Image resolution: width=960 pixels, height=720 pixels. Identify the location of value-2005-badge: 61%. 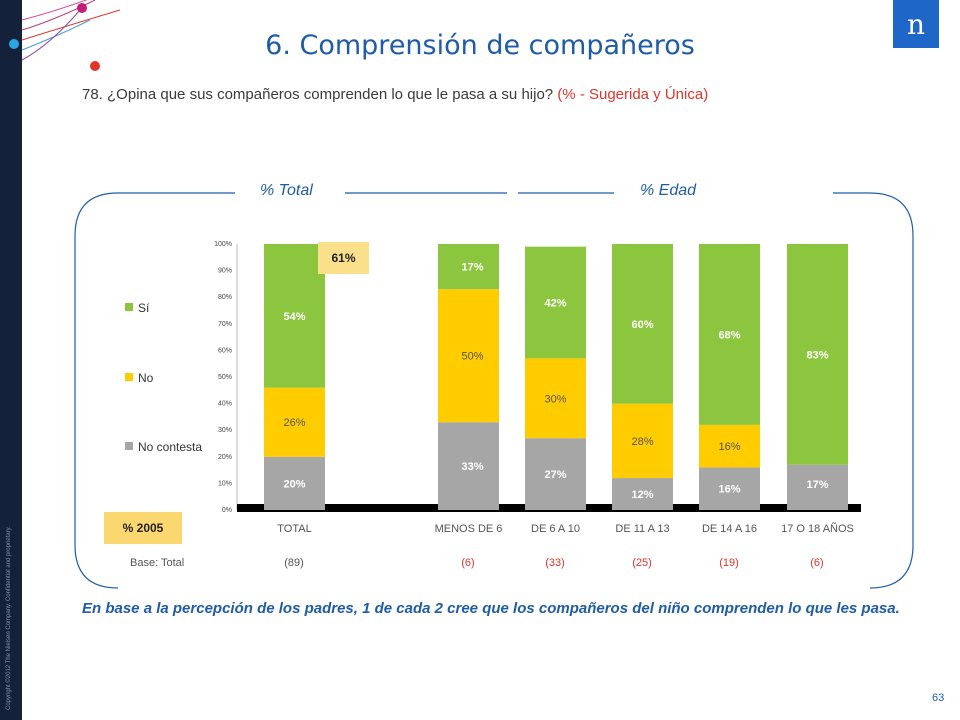
(343, 258).